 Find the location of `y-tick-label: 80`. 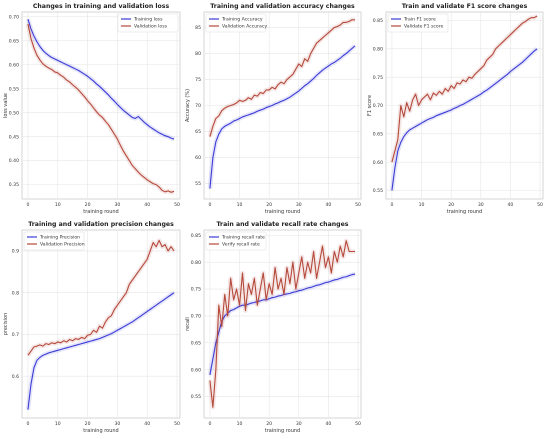

y-tick-label: 80 is located at coordinates (198, 54).